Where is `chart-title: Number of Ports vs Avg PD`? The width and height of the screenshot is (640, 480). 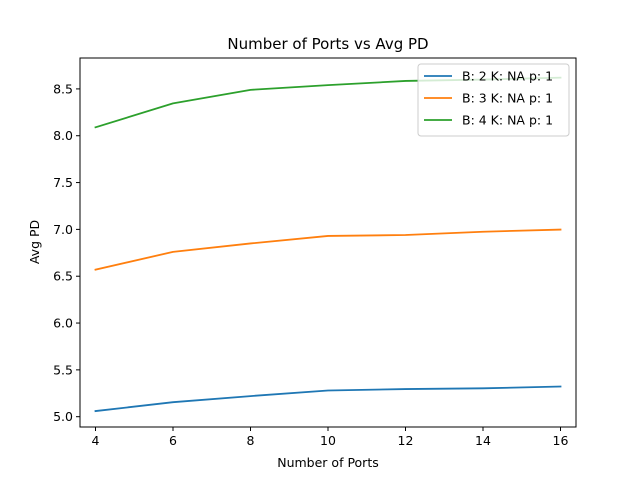 chart-title: Number of Ports vs Avg PD is located at coordinates (327, 44).